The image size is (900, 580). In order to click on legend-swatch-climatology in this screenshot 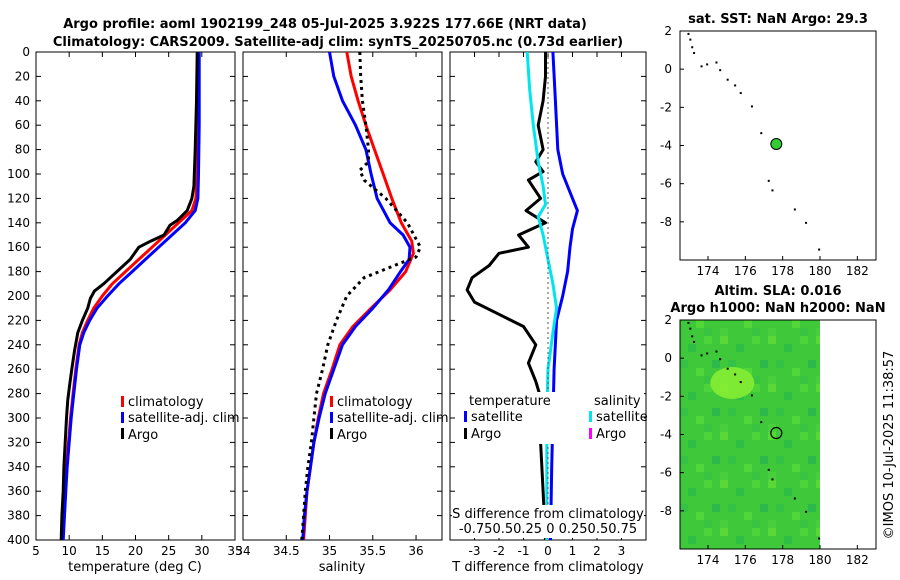, I will do `click(331, 401)`.